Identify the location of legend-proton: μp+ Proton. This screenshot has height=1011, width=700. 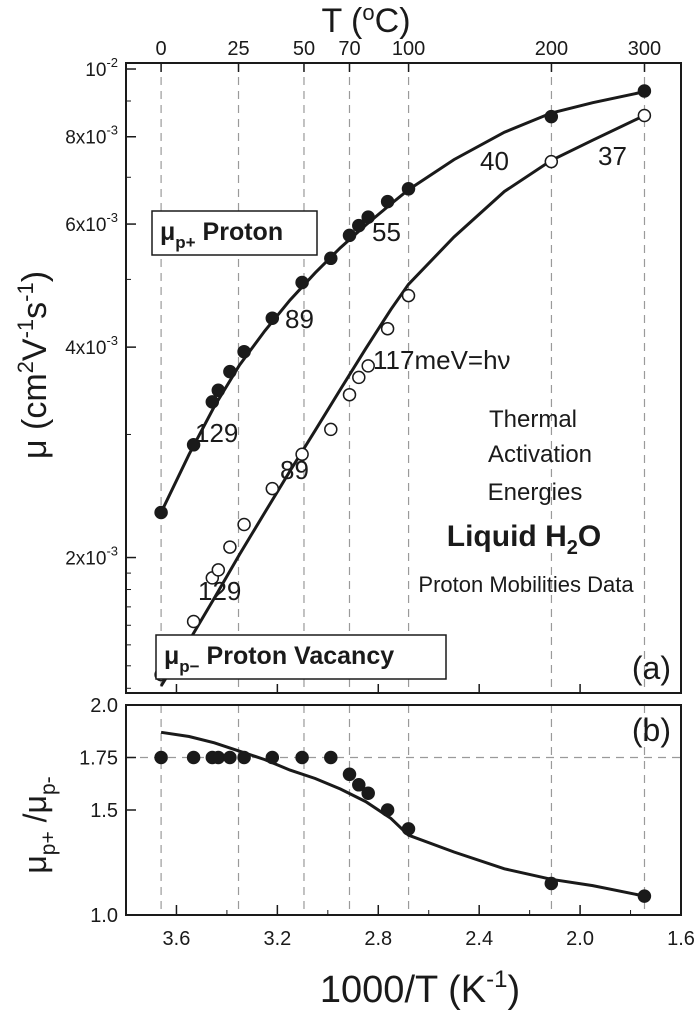
(234, 233).